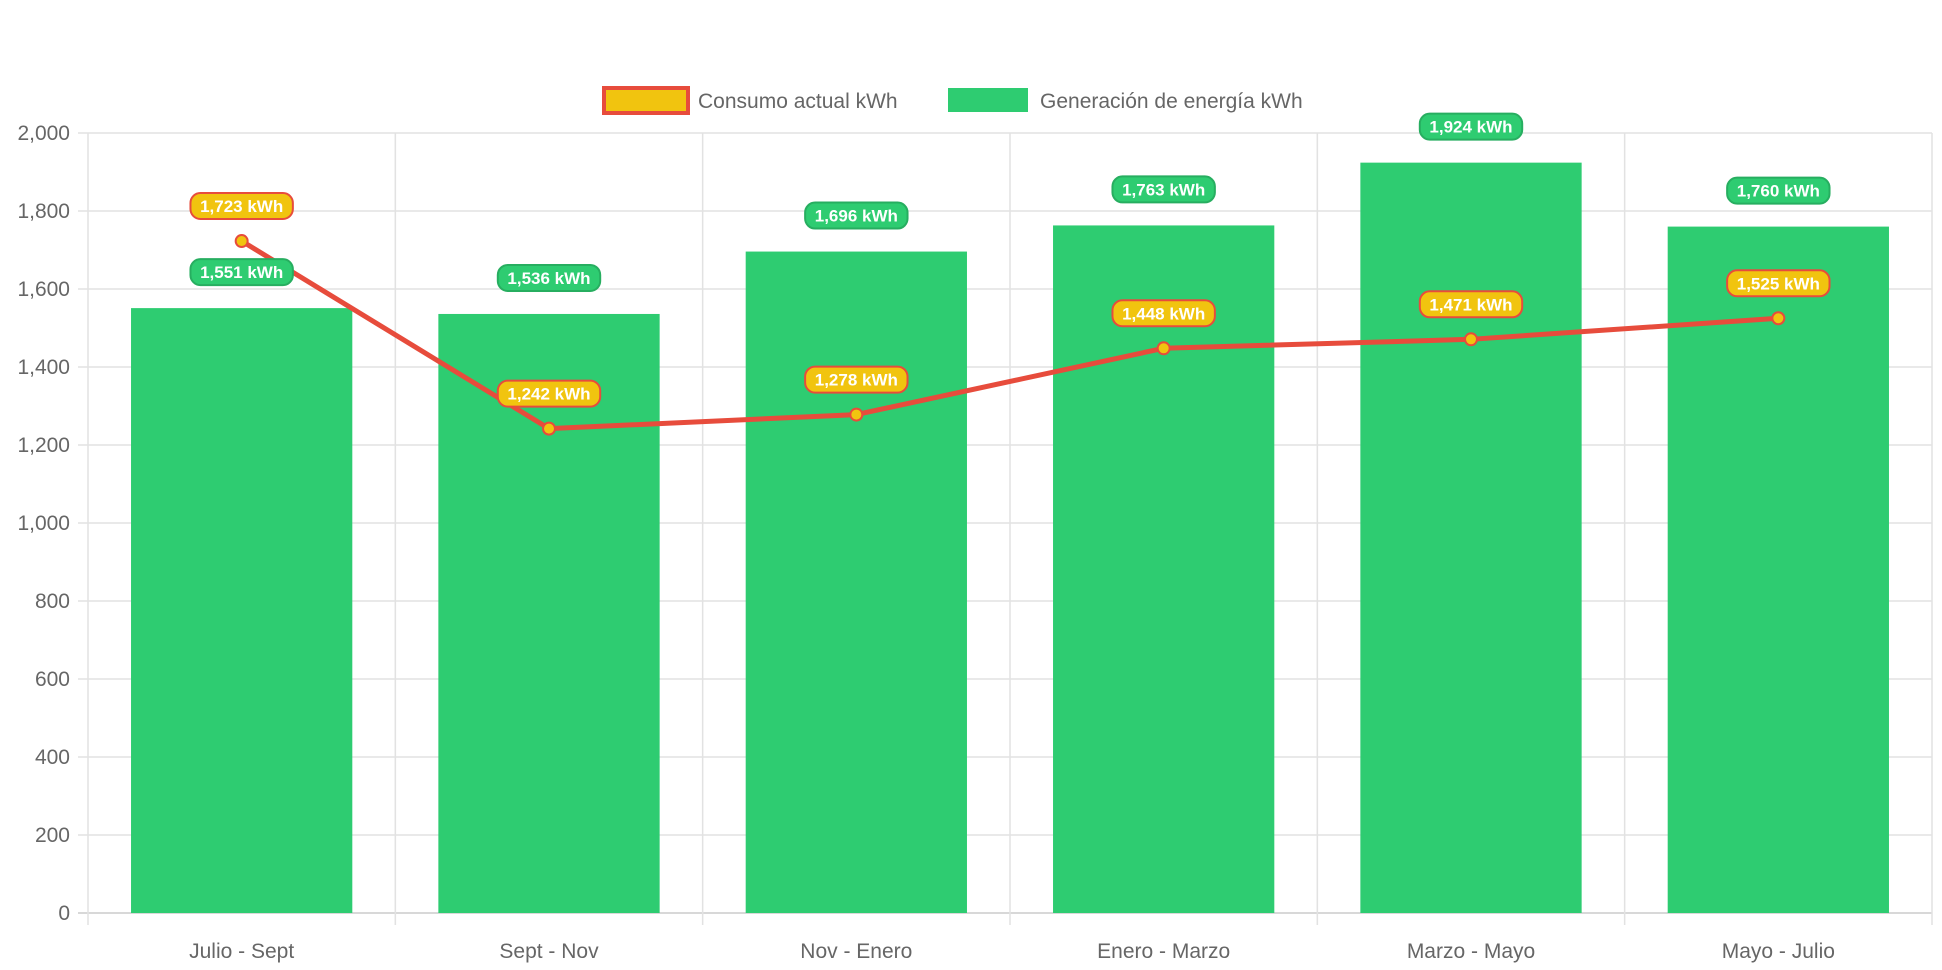 The height and width of the screenshot is (970, 1942). What do you see at coordinates (43, 367) in the screenshot?
I see `y-tick-label: 1,400` at bounding box center [43, 367].